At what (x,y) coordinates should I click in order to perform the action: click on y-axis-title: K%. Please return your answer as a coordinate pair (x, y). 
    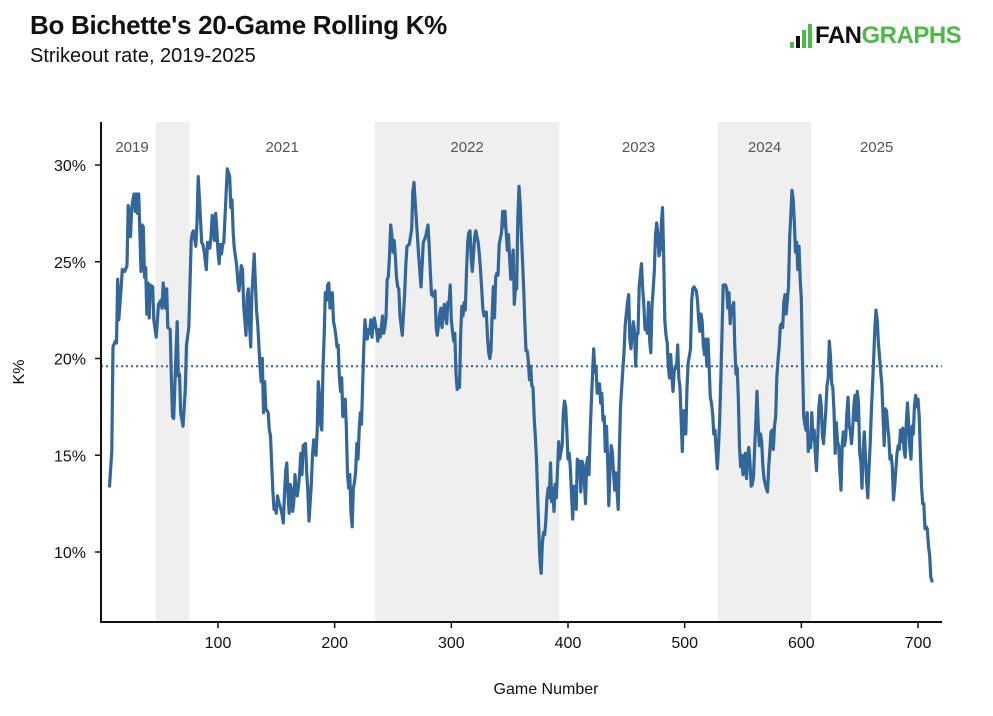
    Looking at the image, I should click on (19, 372).